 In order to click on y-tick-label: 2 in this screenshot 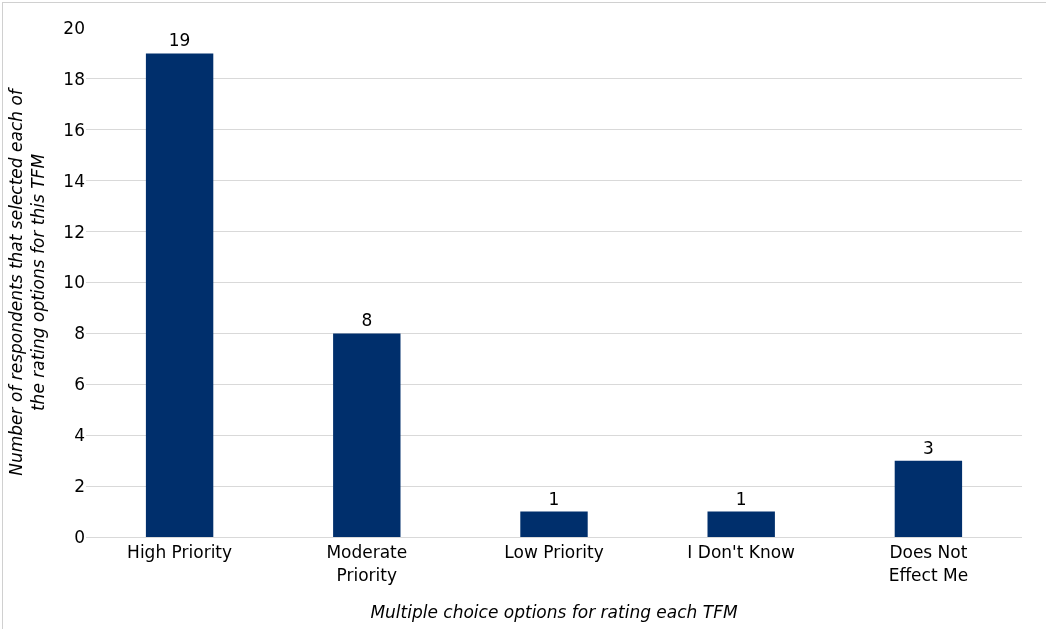, I will do `click(79, 486)`.